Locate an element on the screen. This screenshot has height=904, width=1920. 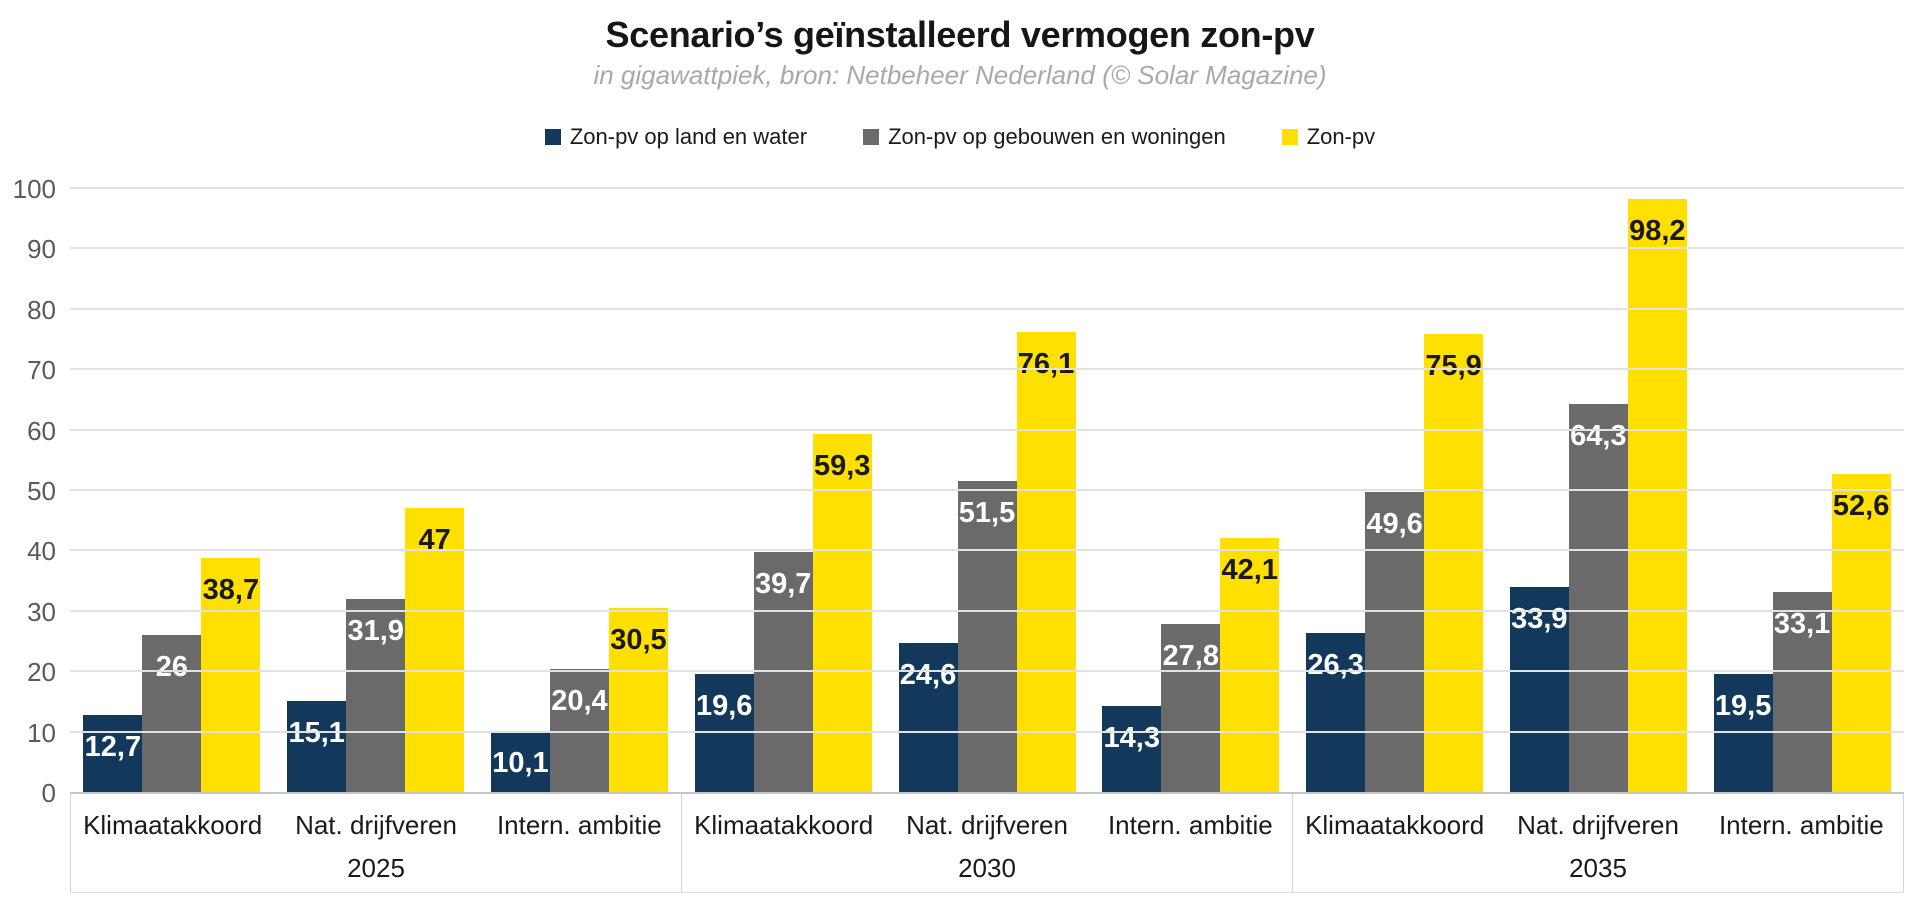
category-slot: 12,7 26 38,7 is located at coordinates (172, 490).